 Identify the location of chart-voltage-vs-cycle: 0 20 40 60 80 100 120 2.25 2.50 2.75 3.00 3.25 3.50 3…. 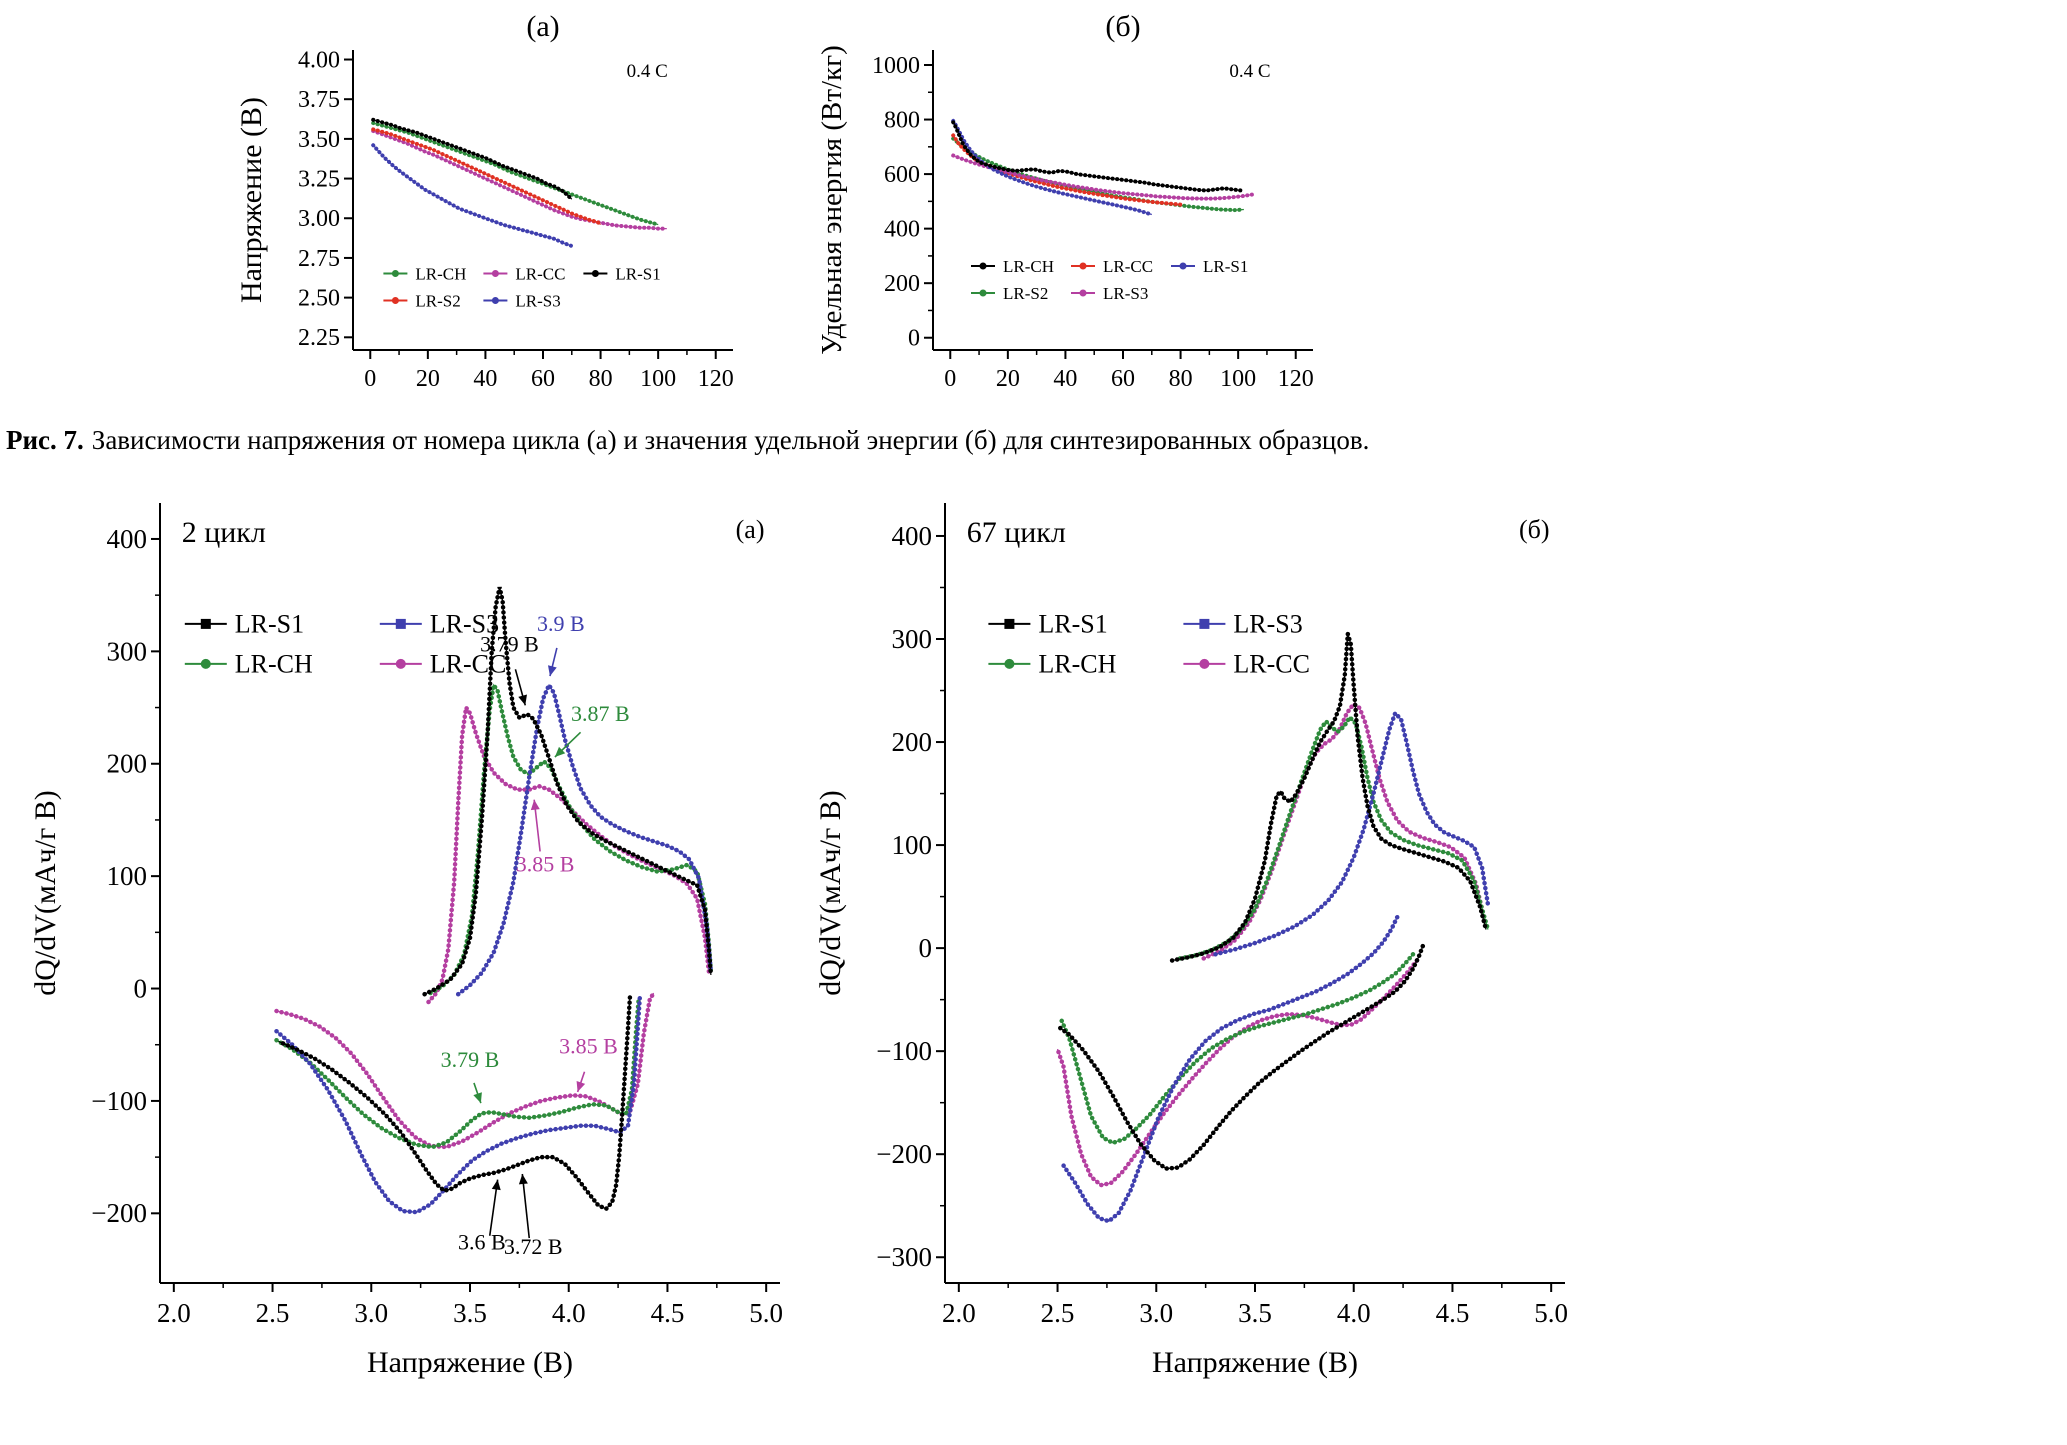
(496, 215).